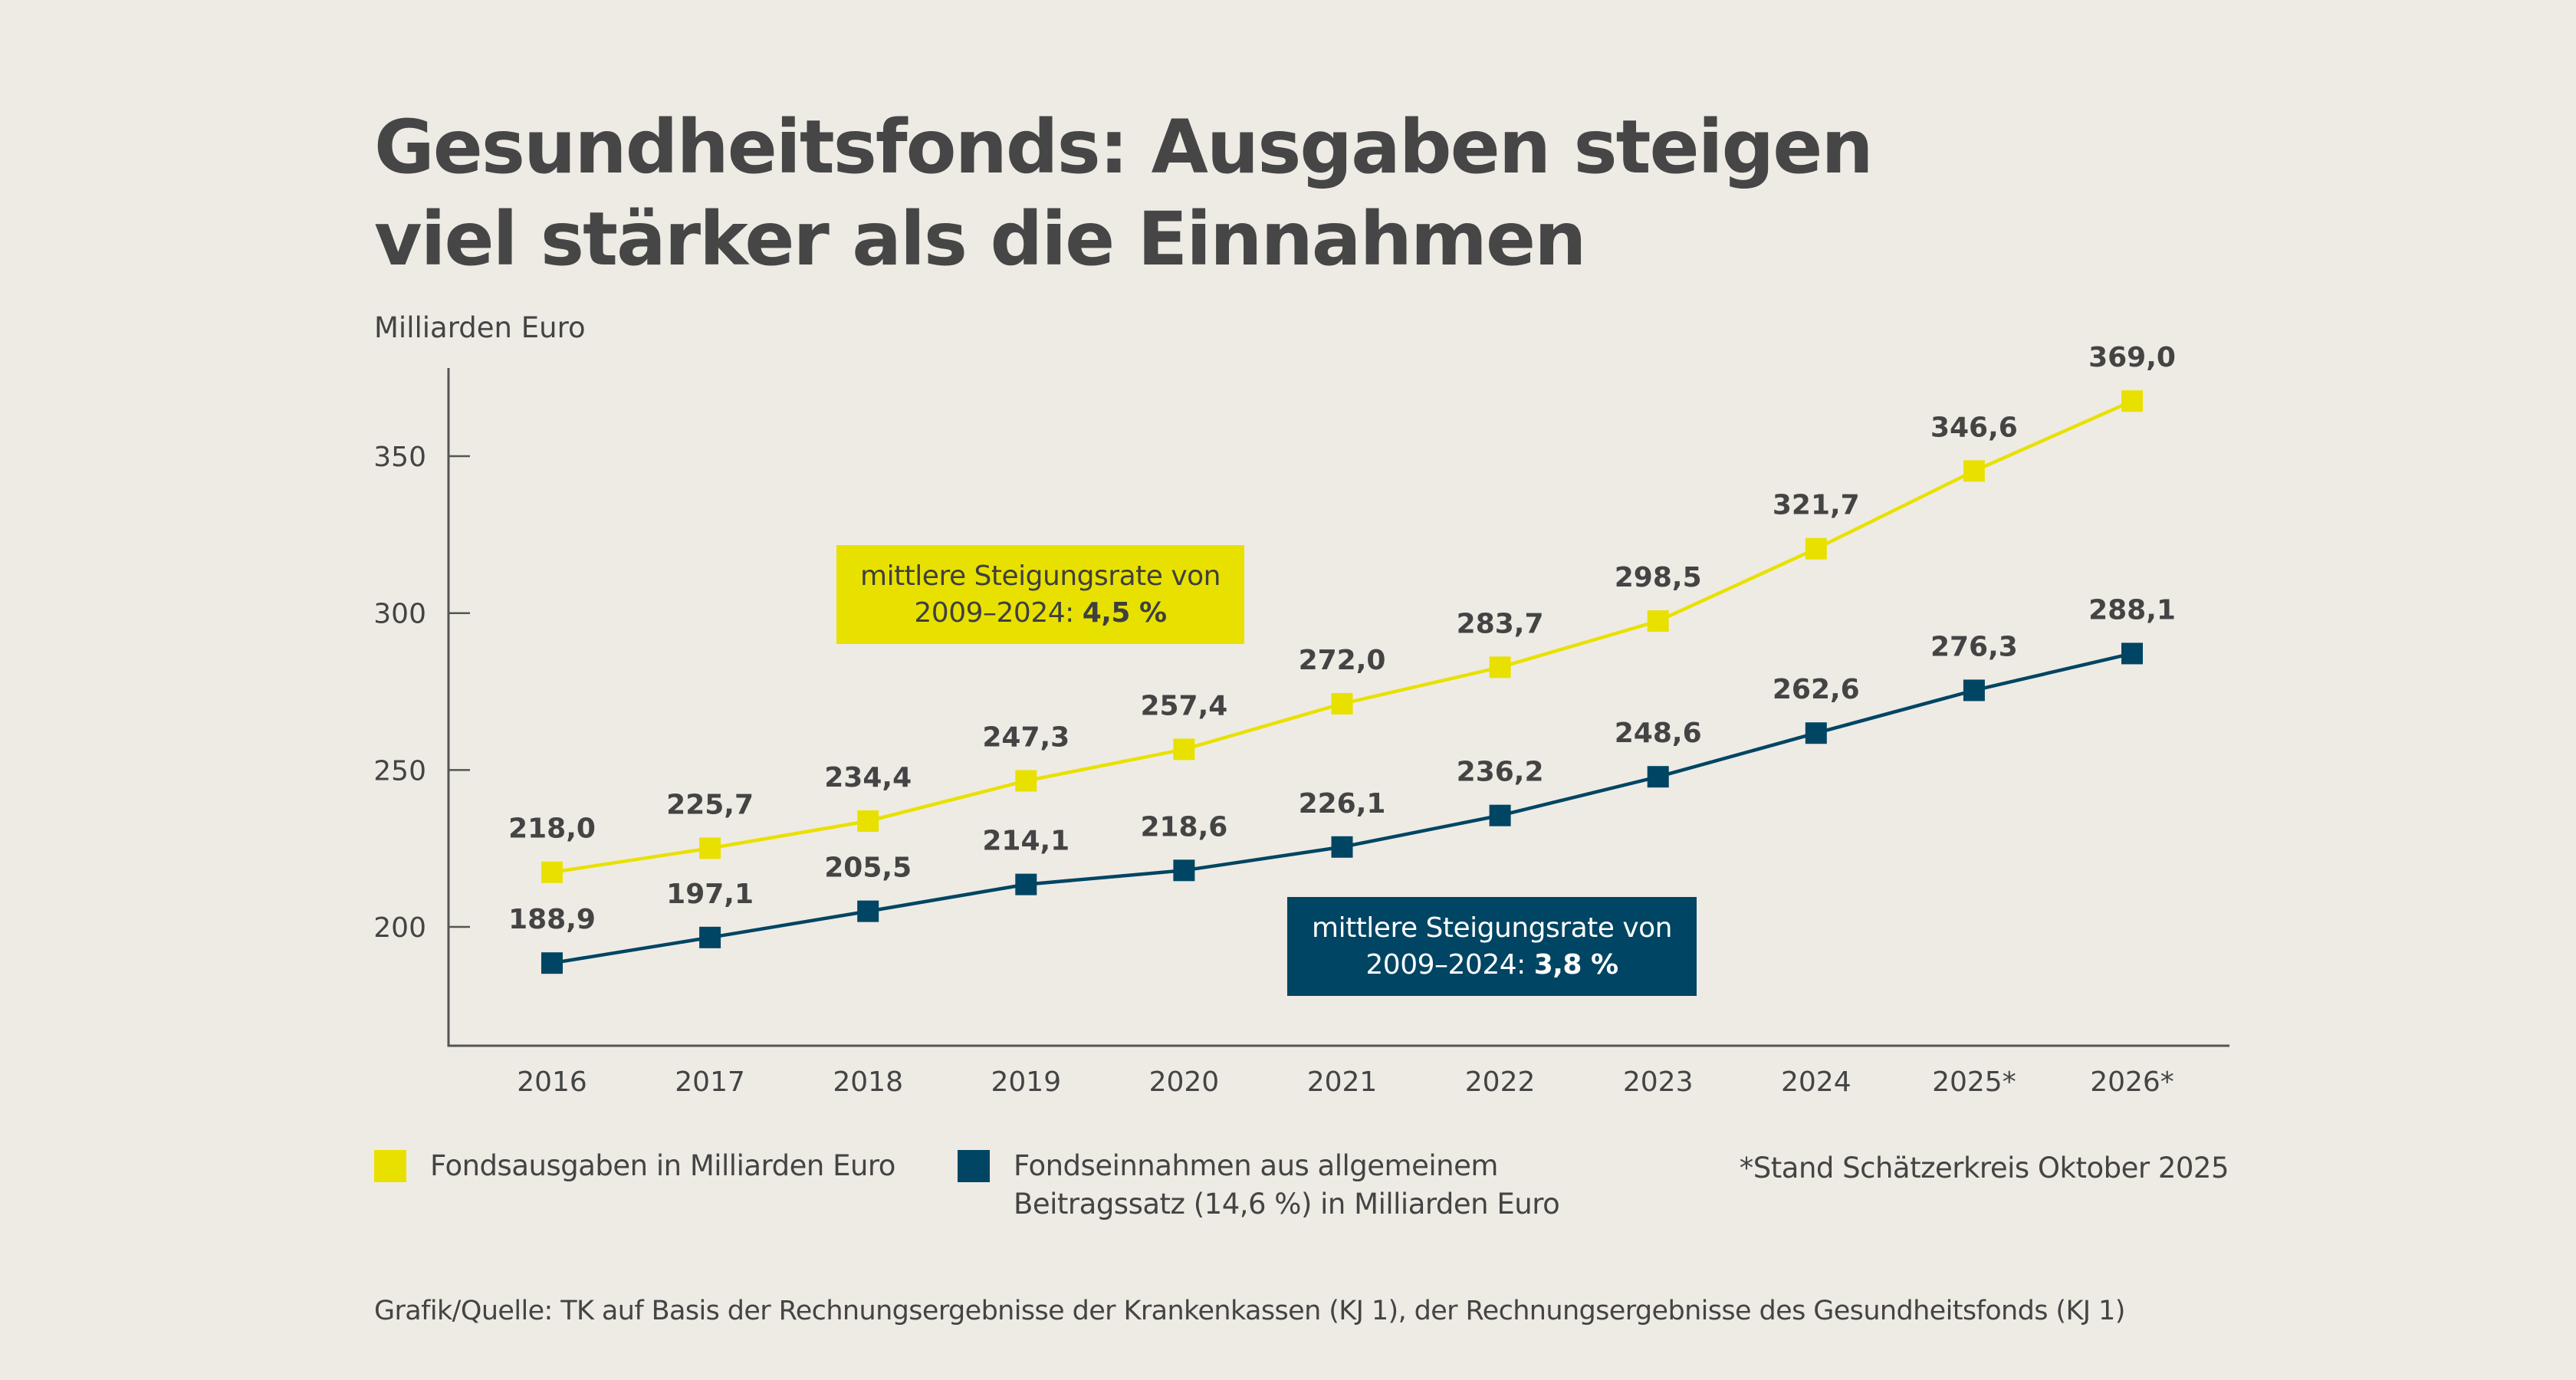 The image size is (2576, 1380). Describe the element at coordinates (663, 1165) in the screenshot. I see `legend-label-ausgaben: Fondsausgaben in Milliarden Euro` at that location.